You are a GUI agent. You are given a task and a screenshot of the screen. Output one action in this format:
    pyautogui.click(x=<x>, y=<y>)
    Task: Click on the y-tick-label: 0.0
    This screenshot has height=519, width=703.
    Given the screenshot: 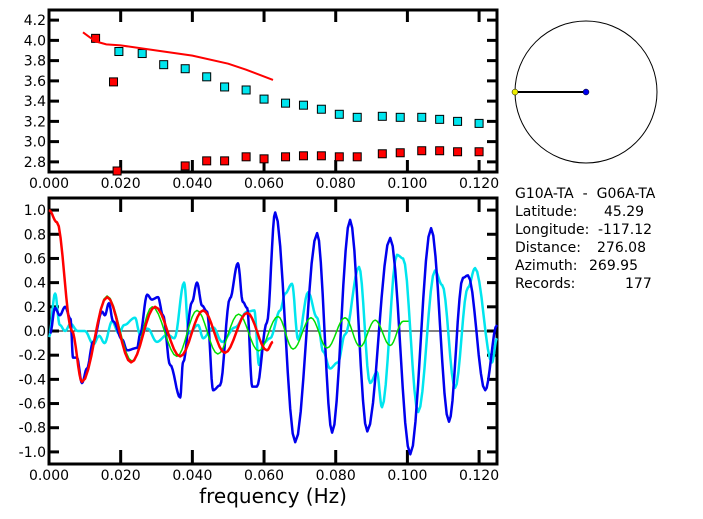 What is the action you would take?
    pyautogui.click(x=35, y=332)
    